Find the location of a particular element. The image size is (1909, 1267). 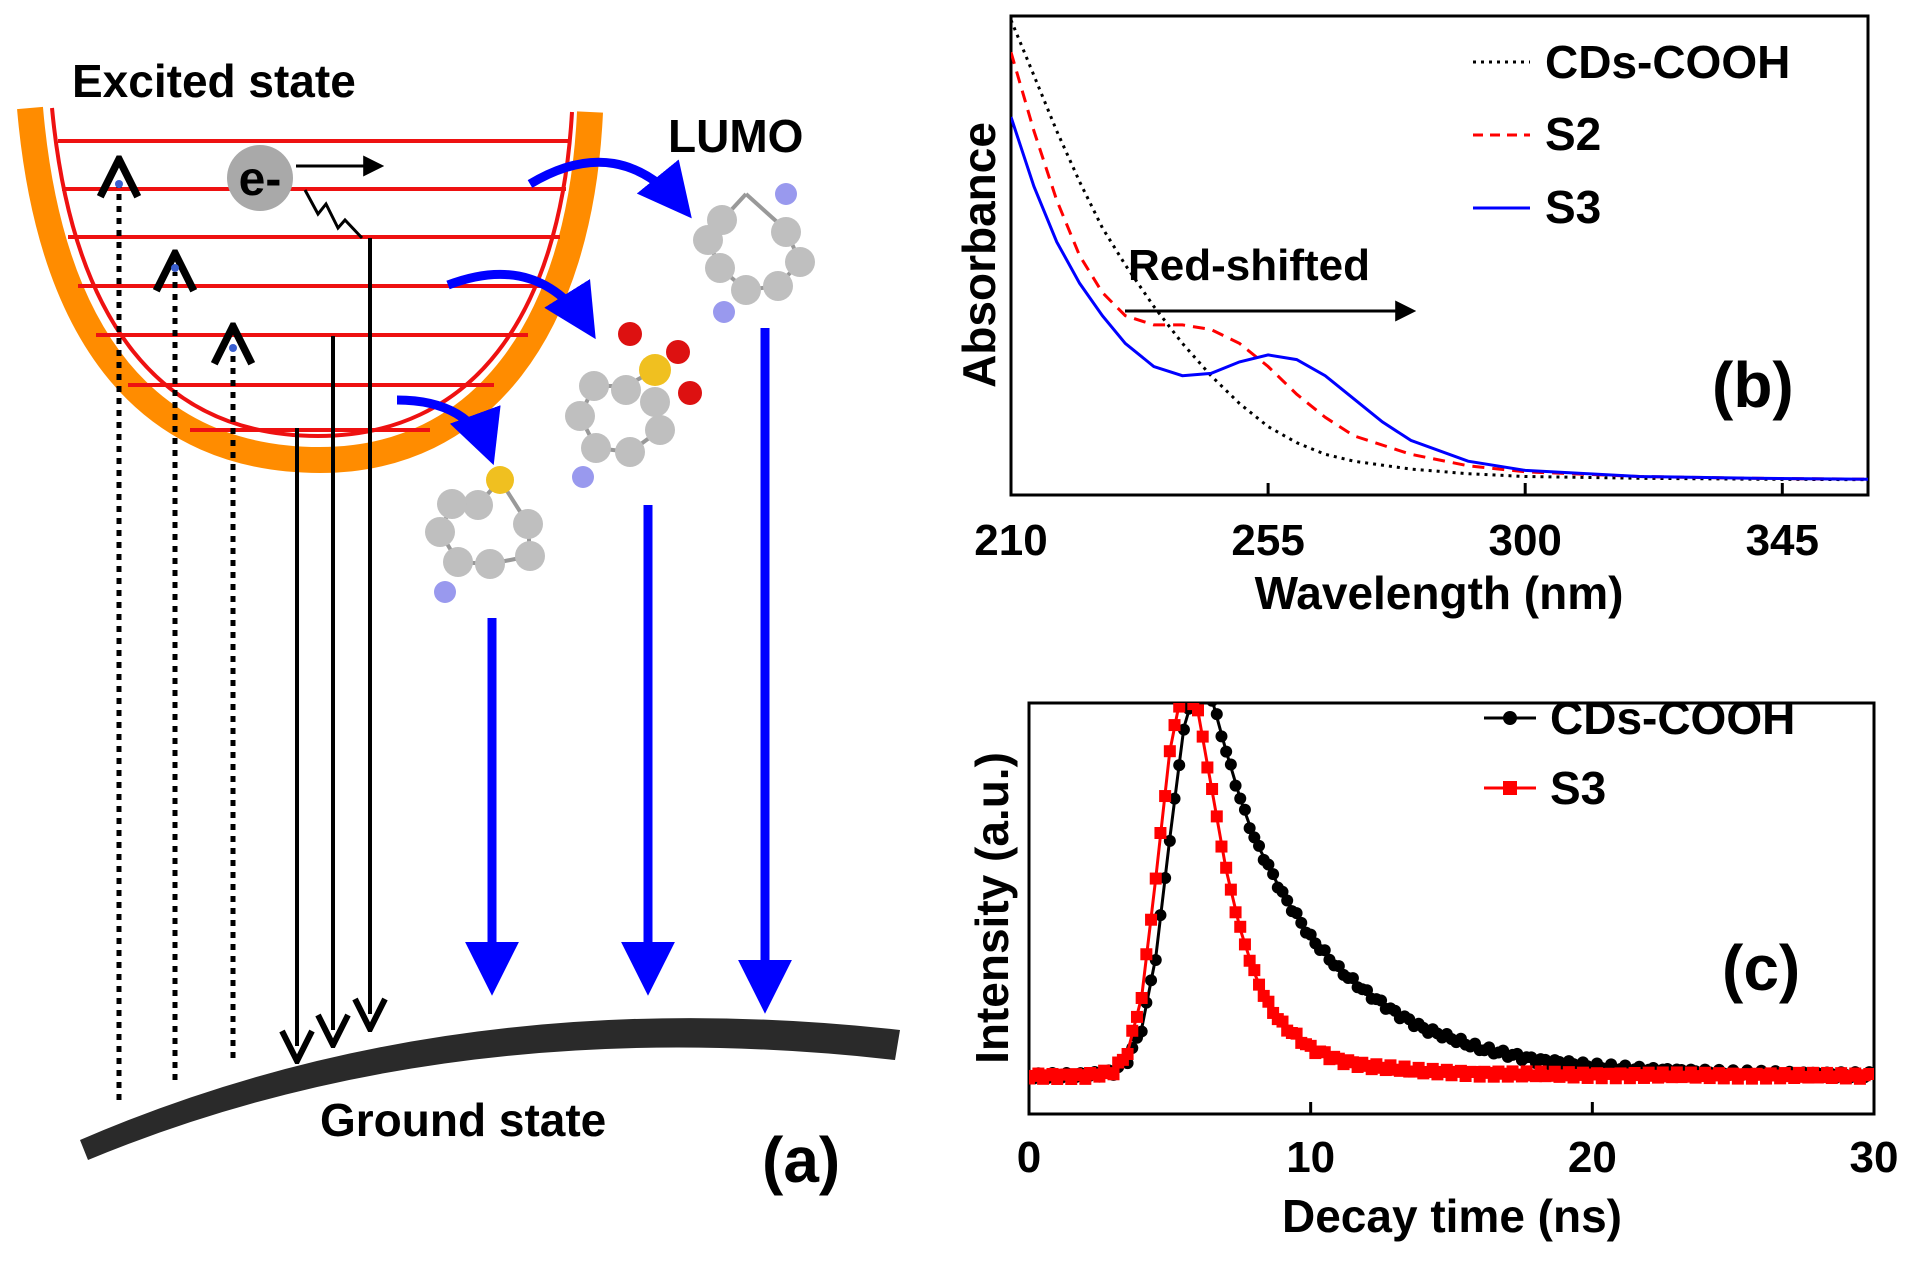

transfer-arrows is located at coordinates (544, 311).